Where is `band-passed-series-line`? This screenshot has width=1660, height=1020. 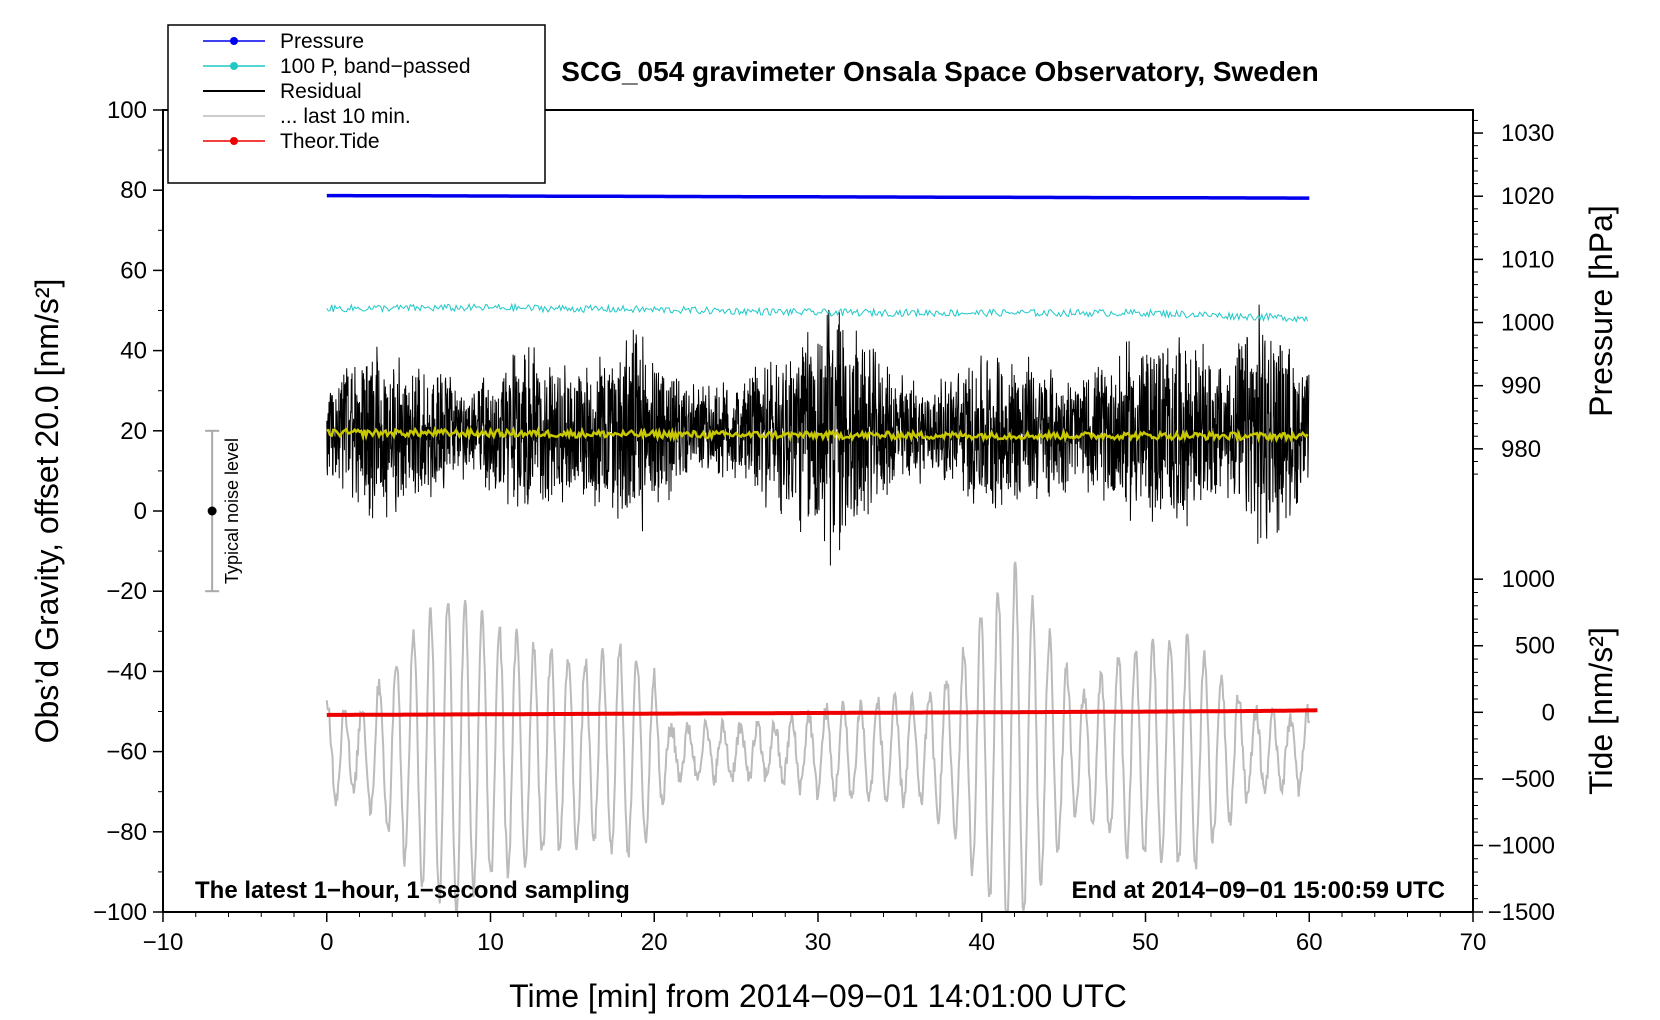 band-passed-series-line is located at coordinates (817, 312).